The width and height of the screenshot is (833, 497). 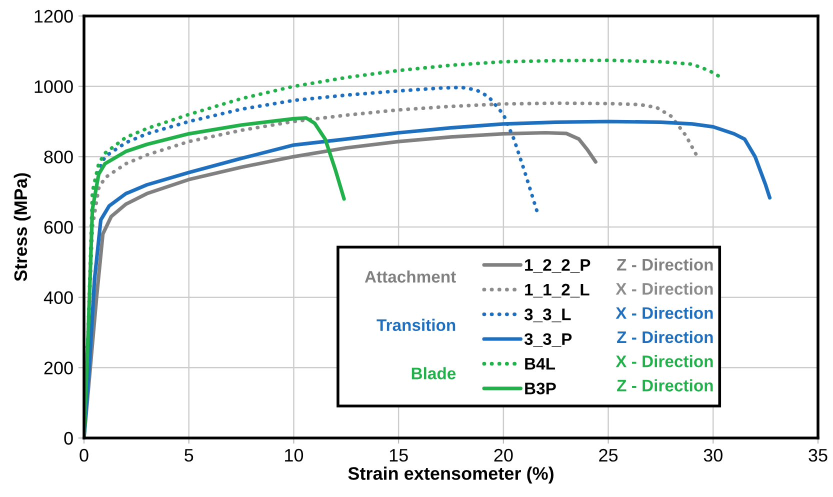 I want to click on x-tick-label: 20, so click(x=503, y=455).